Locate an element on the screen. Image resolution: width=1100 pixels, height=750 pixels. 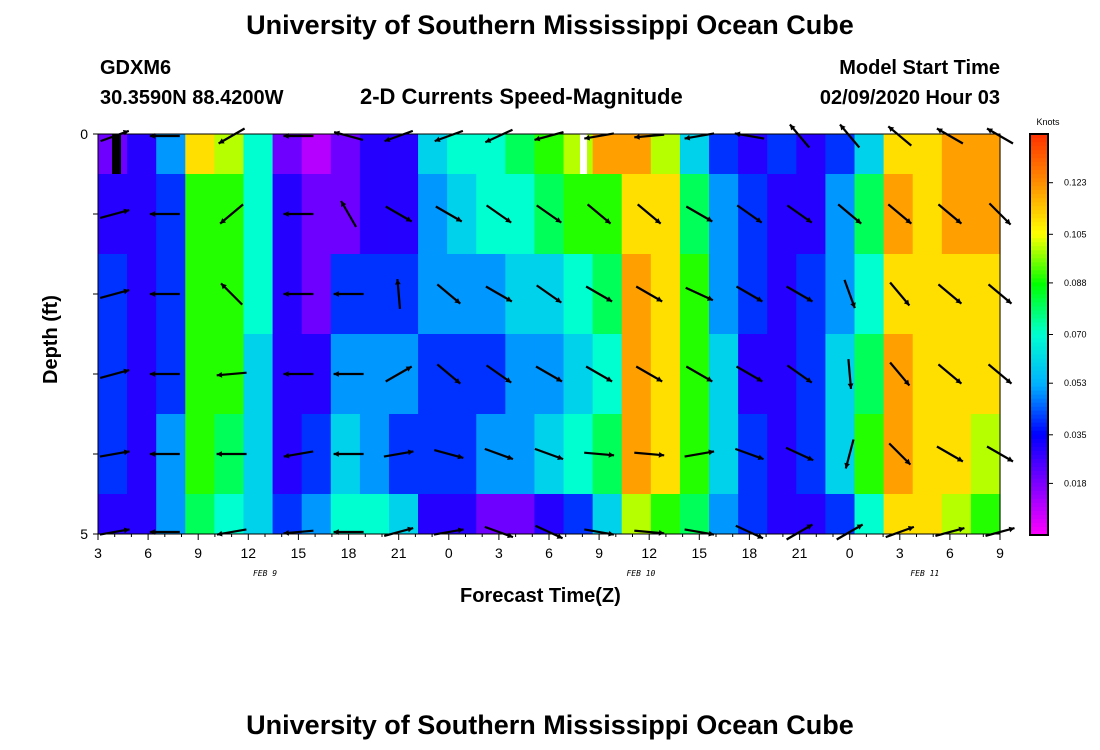
y-tick-label: 0 is located at coordinates (84, 134).